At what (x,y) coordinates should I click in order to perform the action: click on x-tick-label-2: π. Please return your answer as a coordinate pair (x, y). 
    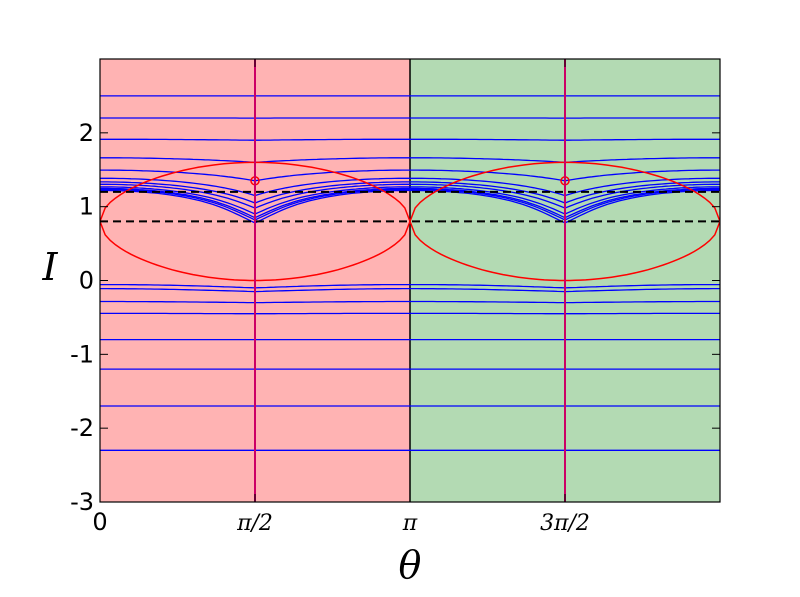
    Looking at the image, I should click on (410, 523).